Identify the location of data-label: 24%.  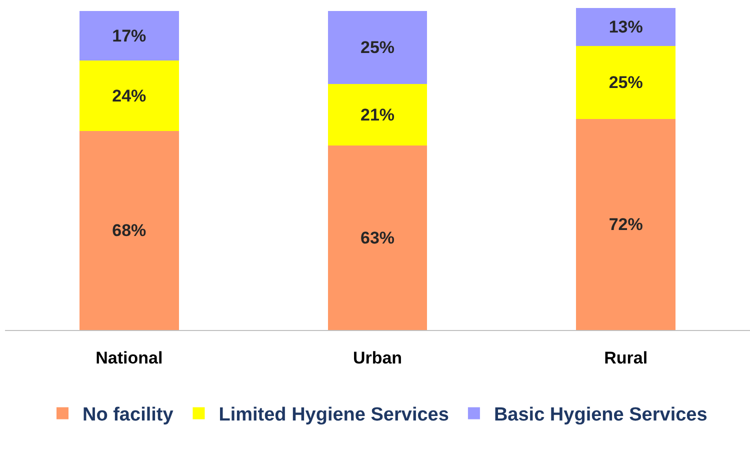
(129, 96).